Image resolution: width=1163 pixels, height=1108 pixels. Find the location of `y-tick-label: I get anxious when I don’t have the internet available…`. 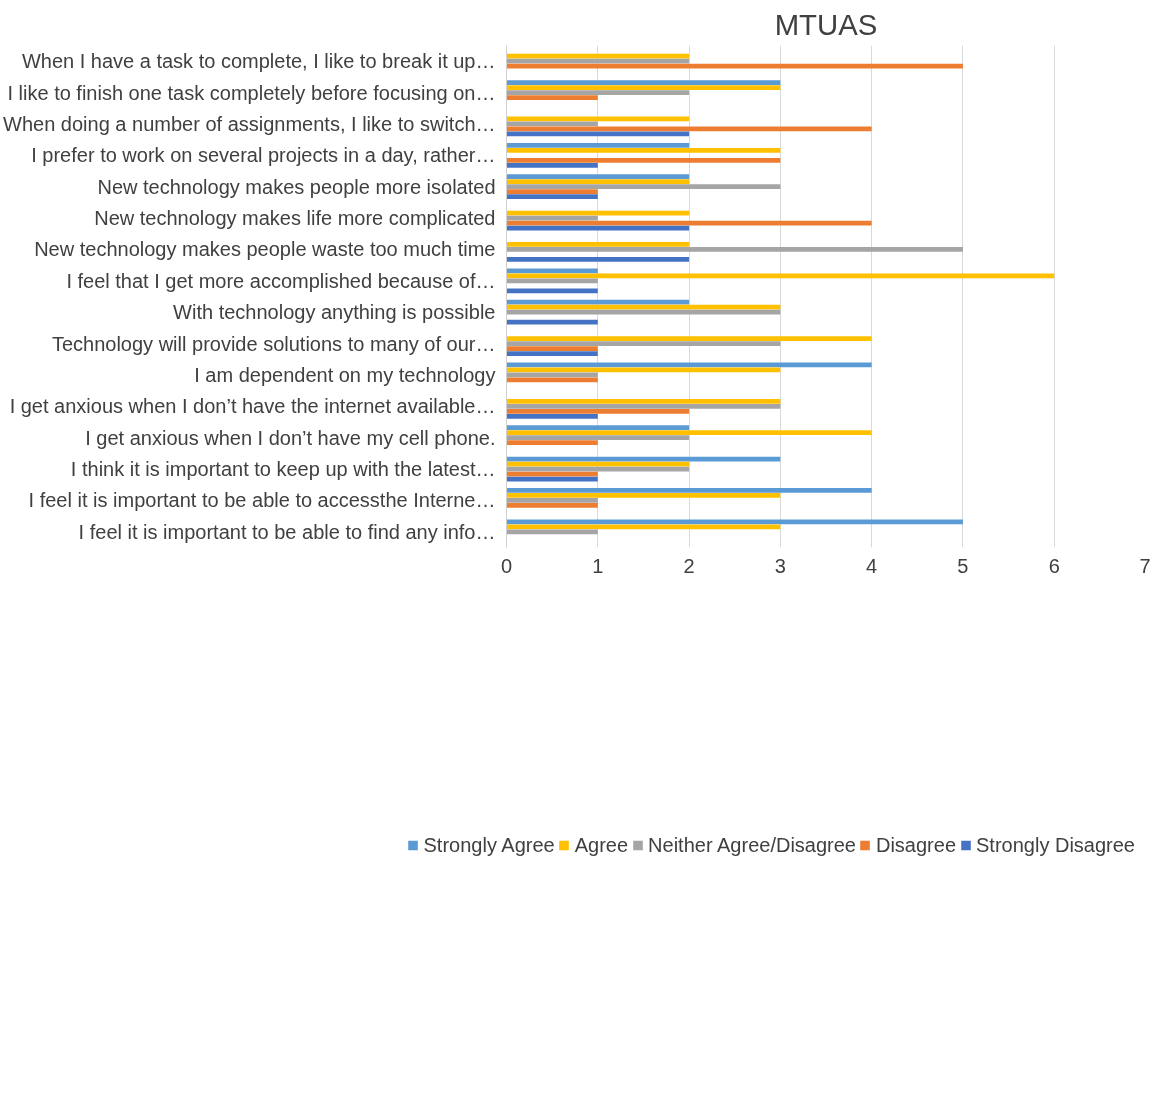

y-tick-label: I get anxious when I don’t have the internet available… is located at coordinates (252, 406).